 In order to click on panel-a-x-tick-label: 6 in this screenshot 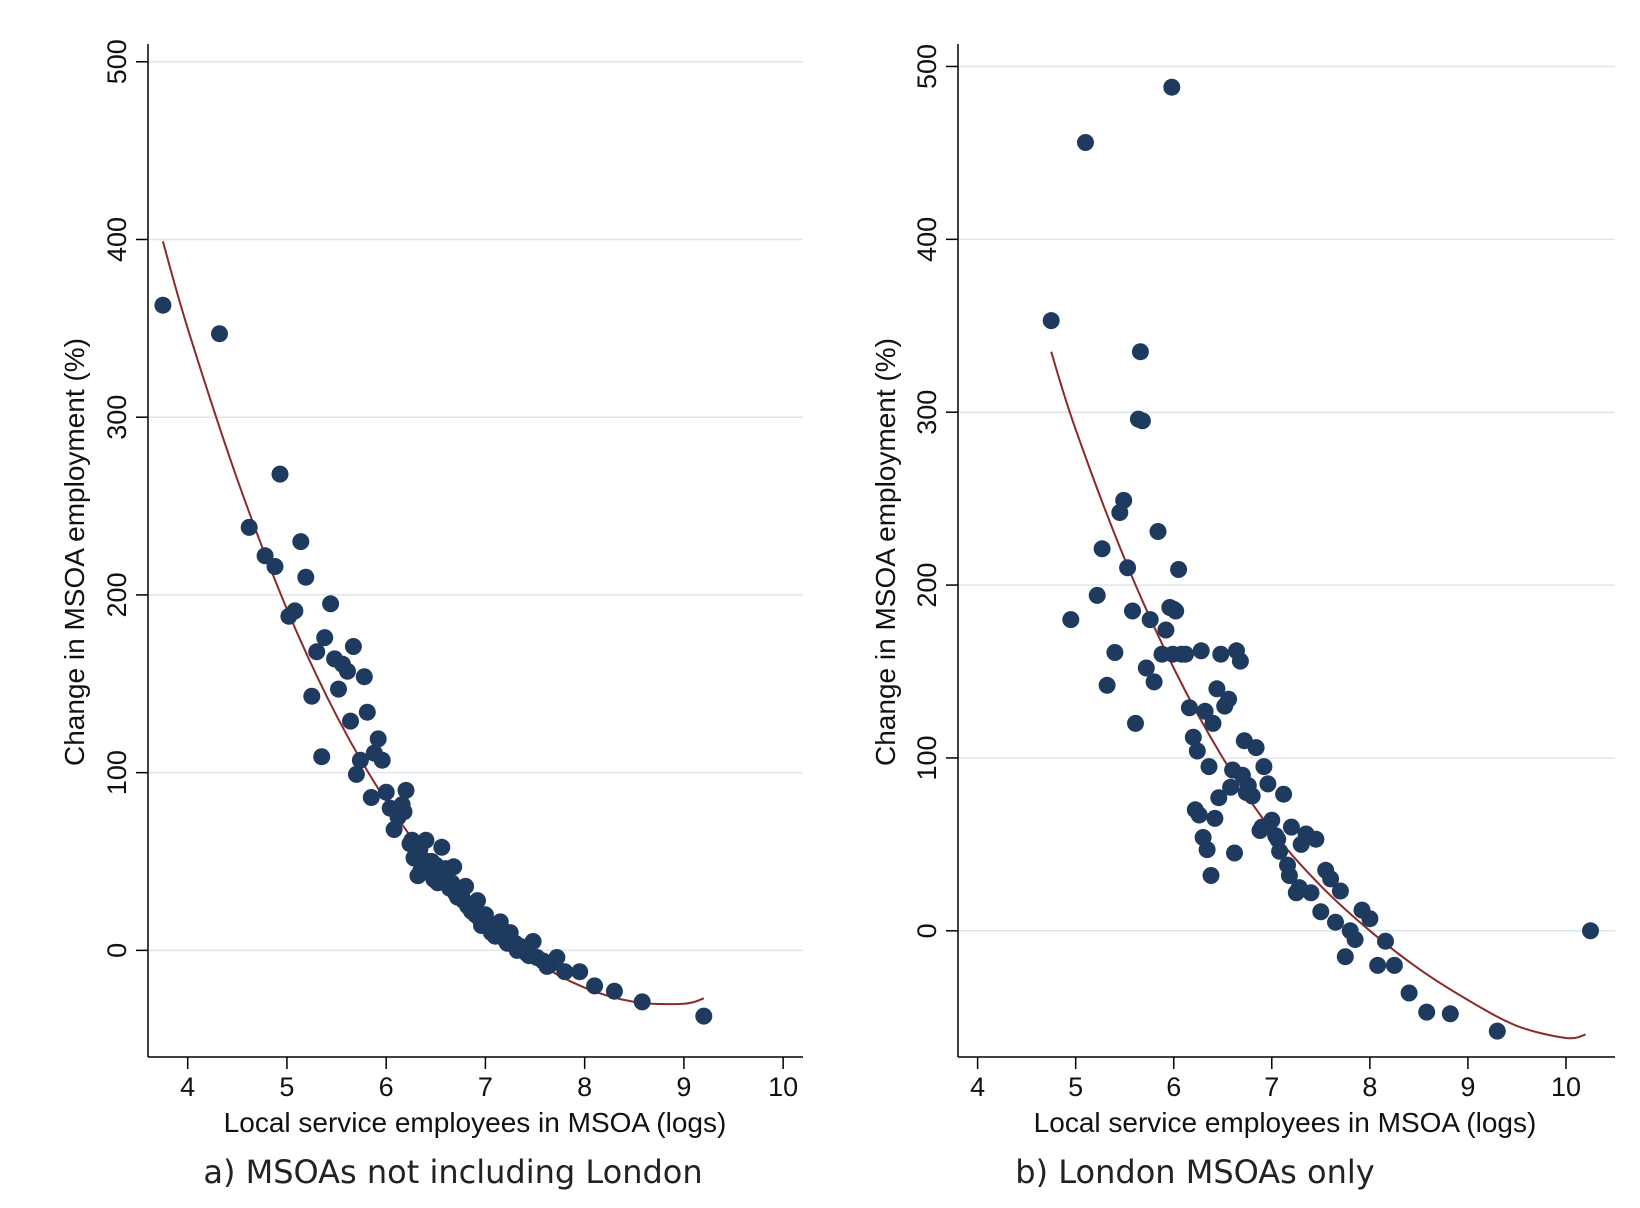, I will do `click(386, 1087)`.